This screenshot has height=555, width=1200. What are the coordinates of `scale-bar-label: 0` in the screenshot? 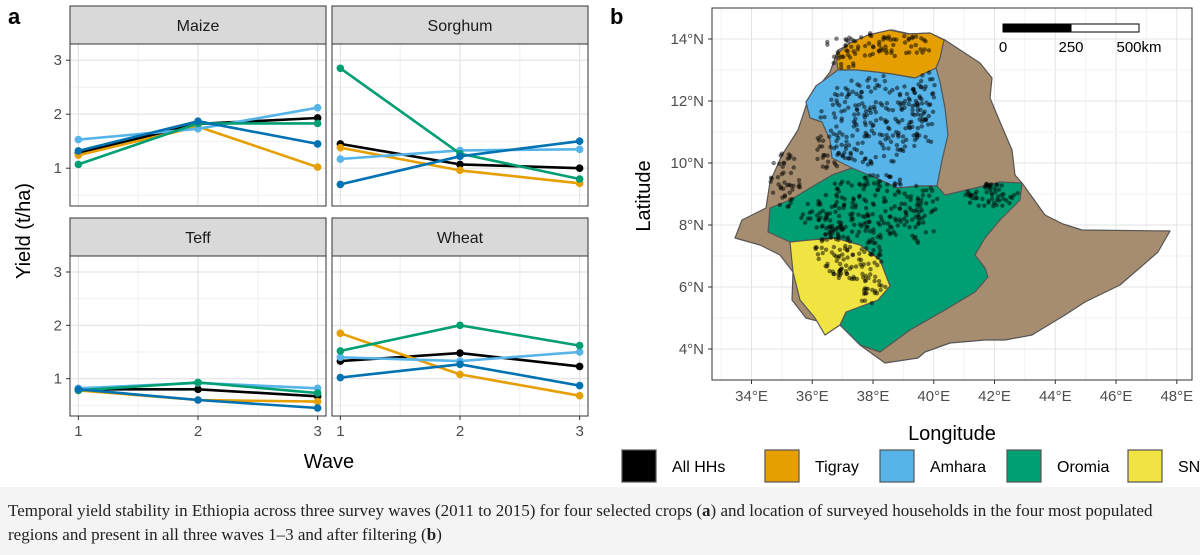 It's located at (1003, 47).